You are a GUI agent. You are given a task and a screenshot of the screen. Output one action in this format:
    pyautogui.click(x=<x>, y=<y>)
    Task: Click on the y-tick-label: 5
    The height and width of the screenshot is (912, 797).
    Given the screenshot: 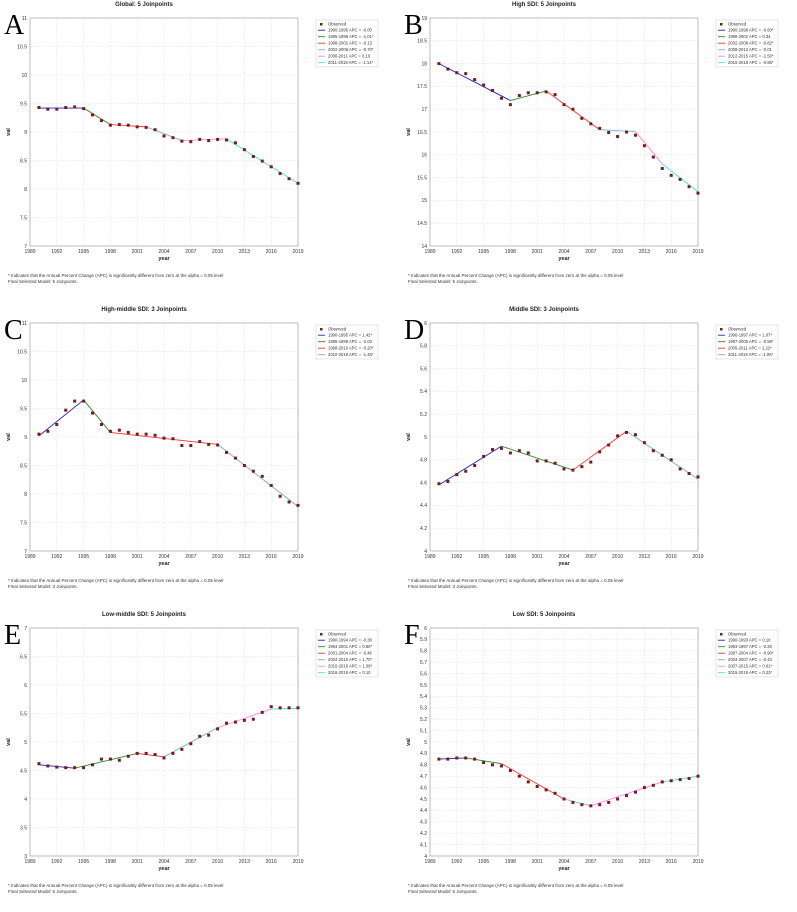 What is the action you would take?
    pyautogui.click(x=425, y=438)
    